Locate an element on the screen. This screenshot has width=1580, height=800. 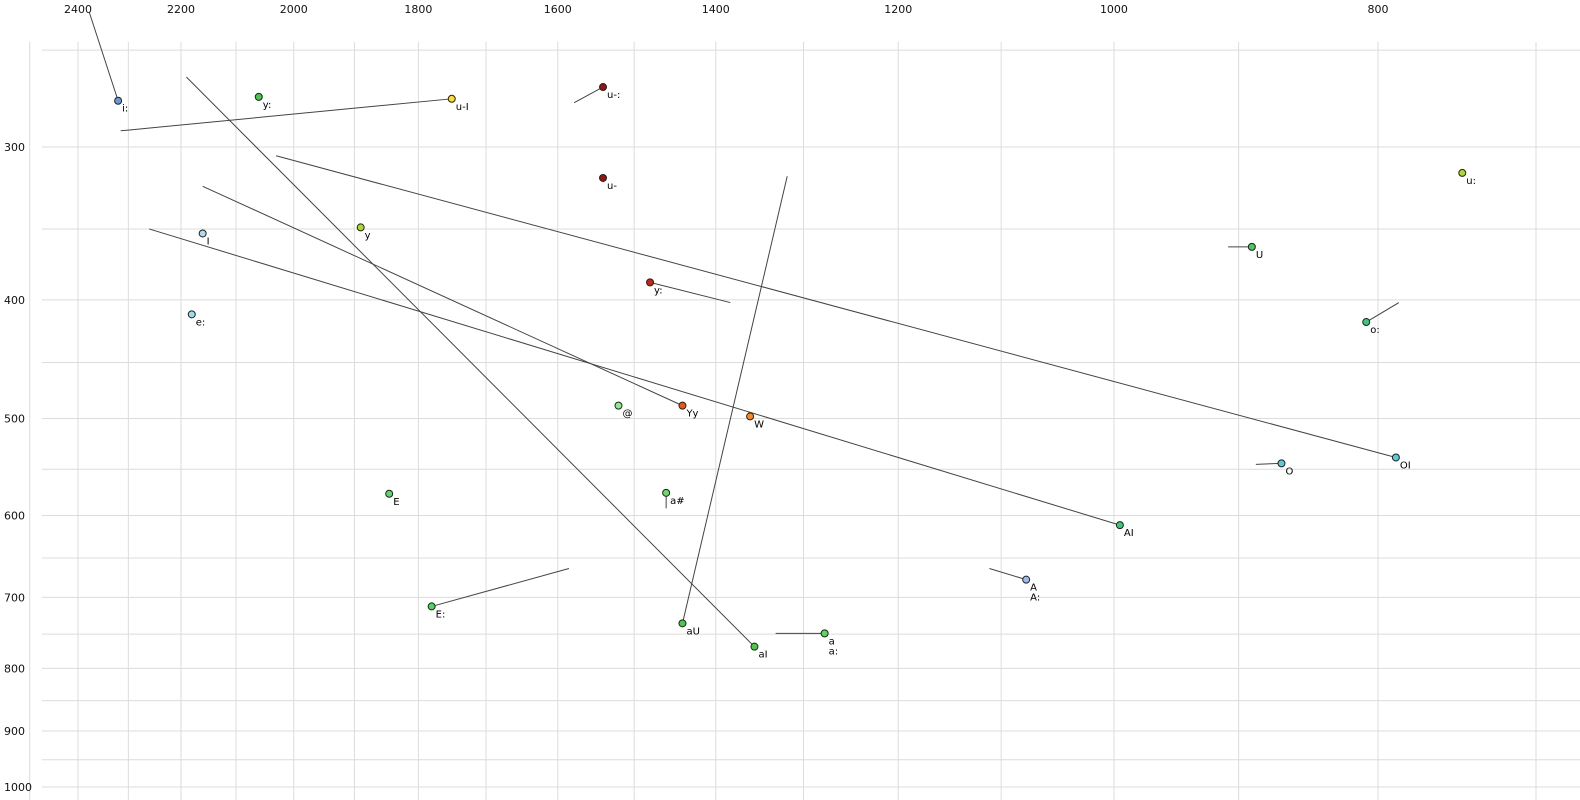
point-label: o: is located at coordinates (1375, 330).